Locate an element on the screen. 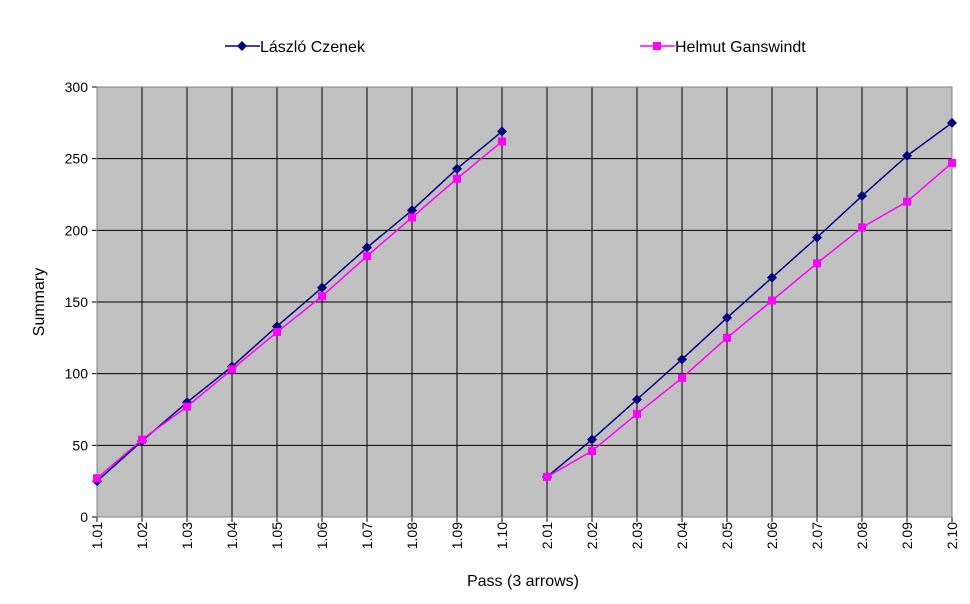 This screenshot has height=604, width=970. y-axis-title: Summary is located at coordinates (39, 302).